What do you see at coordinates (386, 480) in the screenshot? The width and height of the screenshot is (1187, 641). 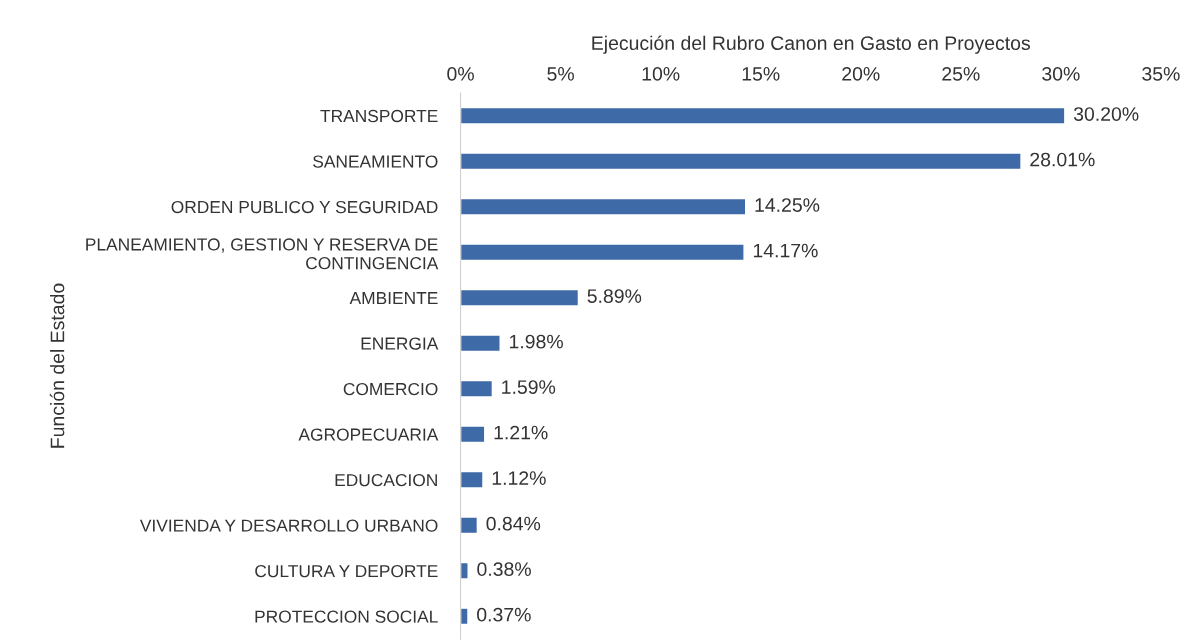 I see `y-tick-label: EDUCACION` at bounding box center [386, 480].